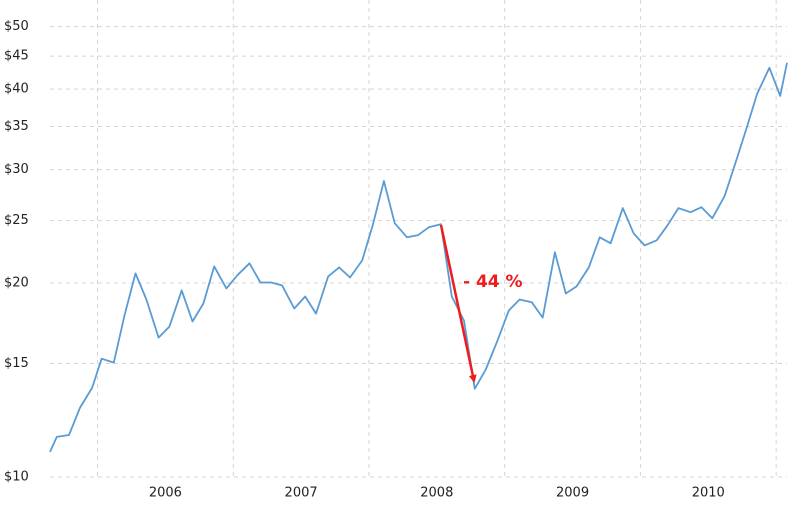 This screenshot has height=505, width=804. What do you see at coordinates (16, 26) in the screenshot?
I see `y-tick-label: $50` at bounding box center [16, 26].